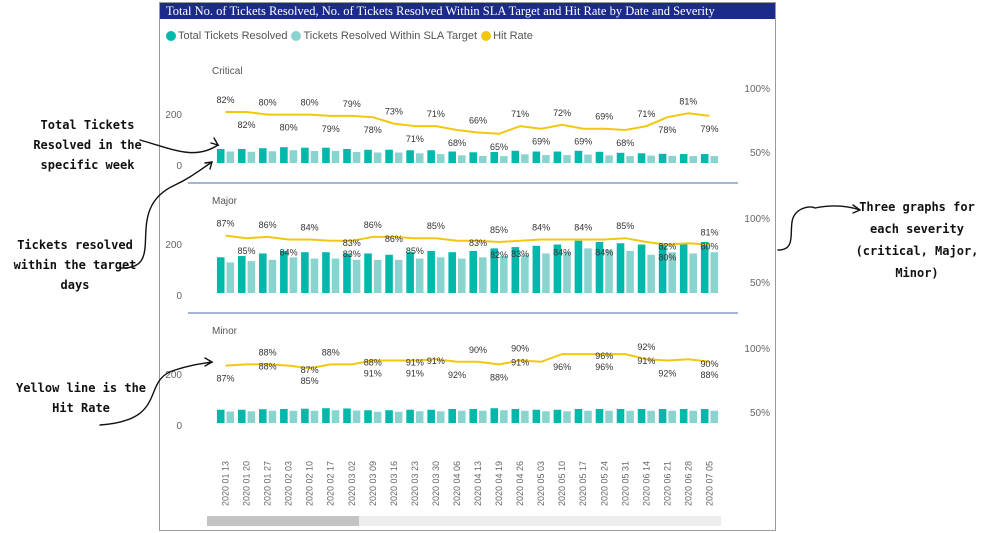 The image size is (990, 533). Describe the element at coordinates (394, 239) in the screenshot. I see `hit-rate-label: 86%` at that location.